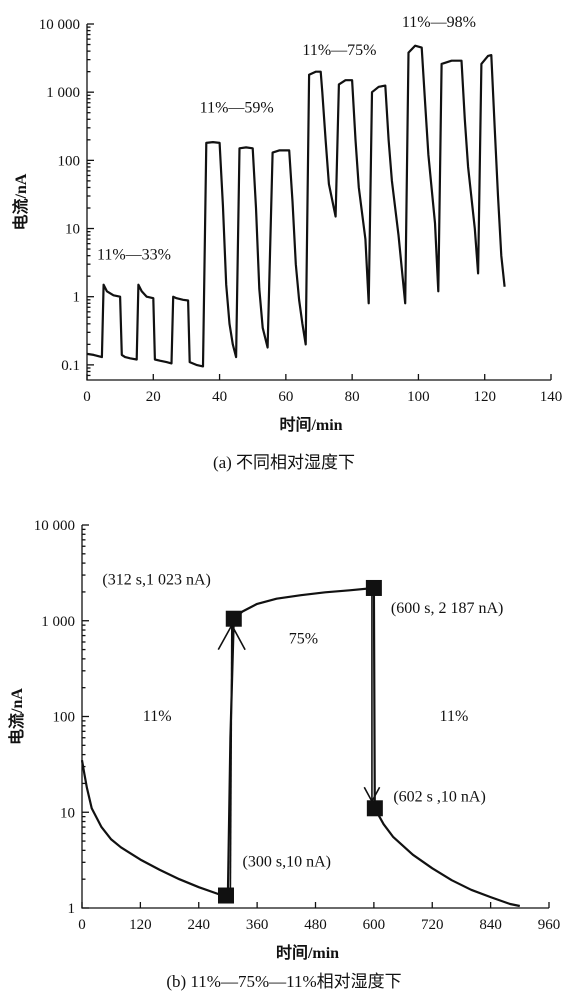 The width and height of the screenshot is (569, 1000). Describe the element at coordinates (257, 925) in the screenshot. I see `x-tick-label: 360` at that location.